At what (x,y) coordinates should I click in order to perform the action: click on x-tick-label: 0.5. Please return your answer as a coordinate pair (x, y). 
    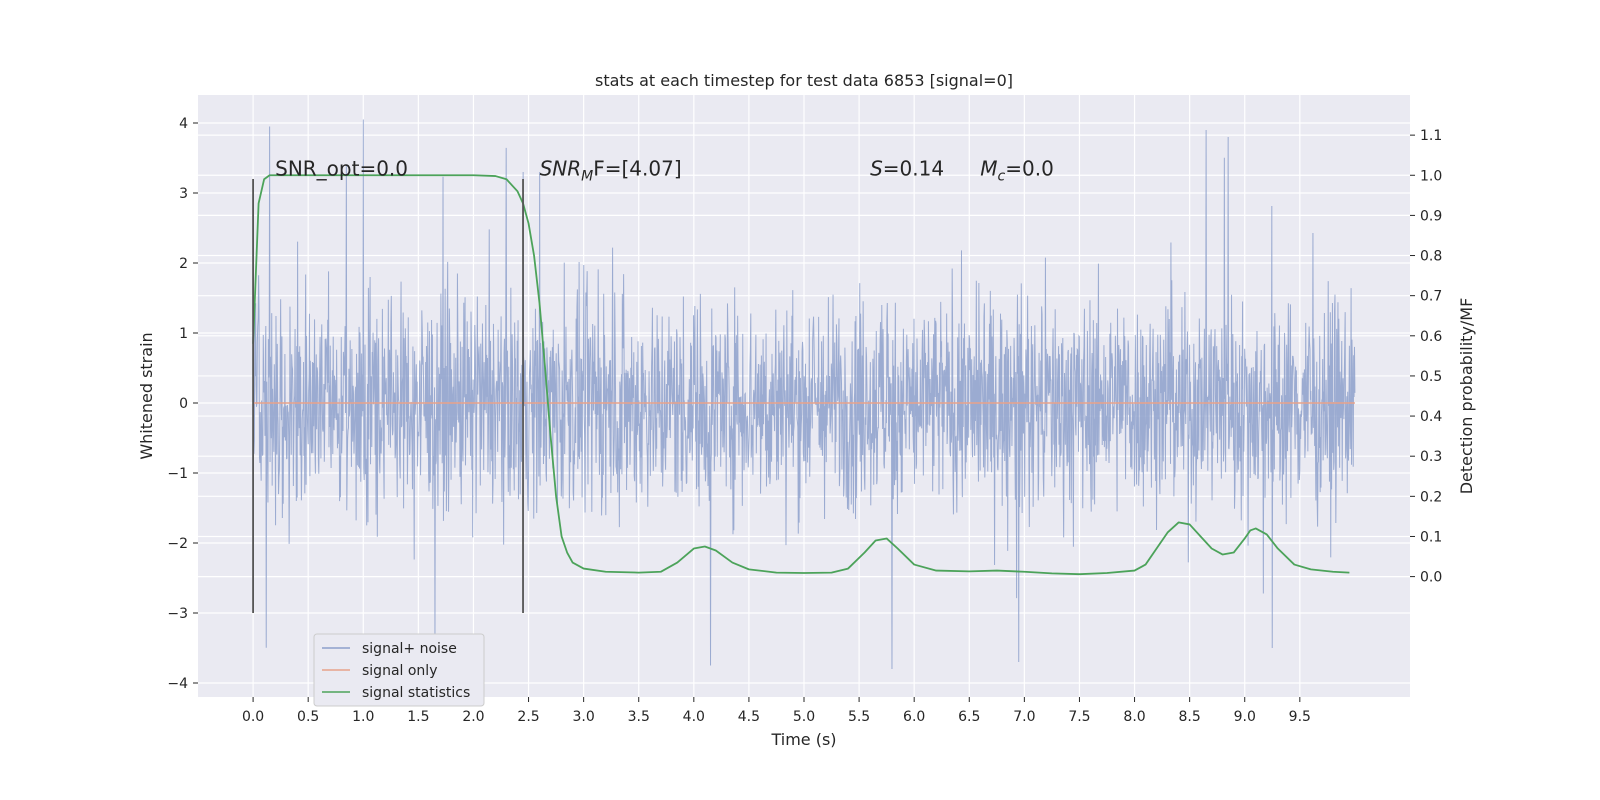
    Looking at the image, I should click on (308, 717).